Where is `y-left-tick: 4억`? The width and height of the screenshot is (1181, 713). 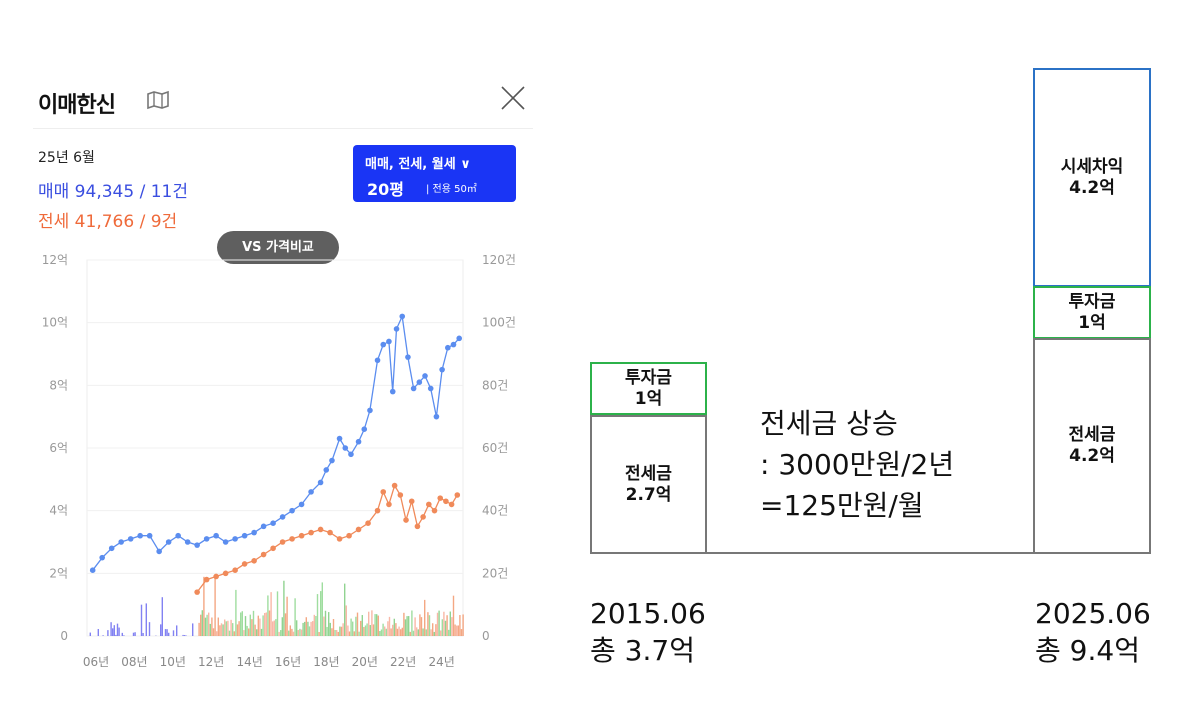 y-left-tick: 4억 is located at coordinates (58, 511).